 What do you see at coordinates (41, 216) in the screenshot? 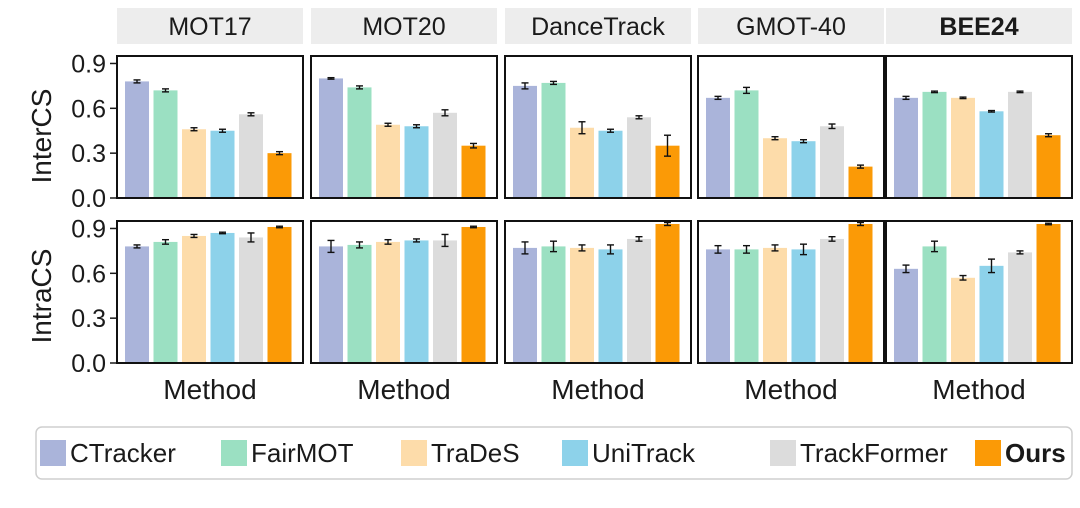
I see `row-axis-titles: InterCS IntraCS` at bounding box center [41, 216].